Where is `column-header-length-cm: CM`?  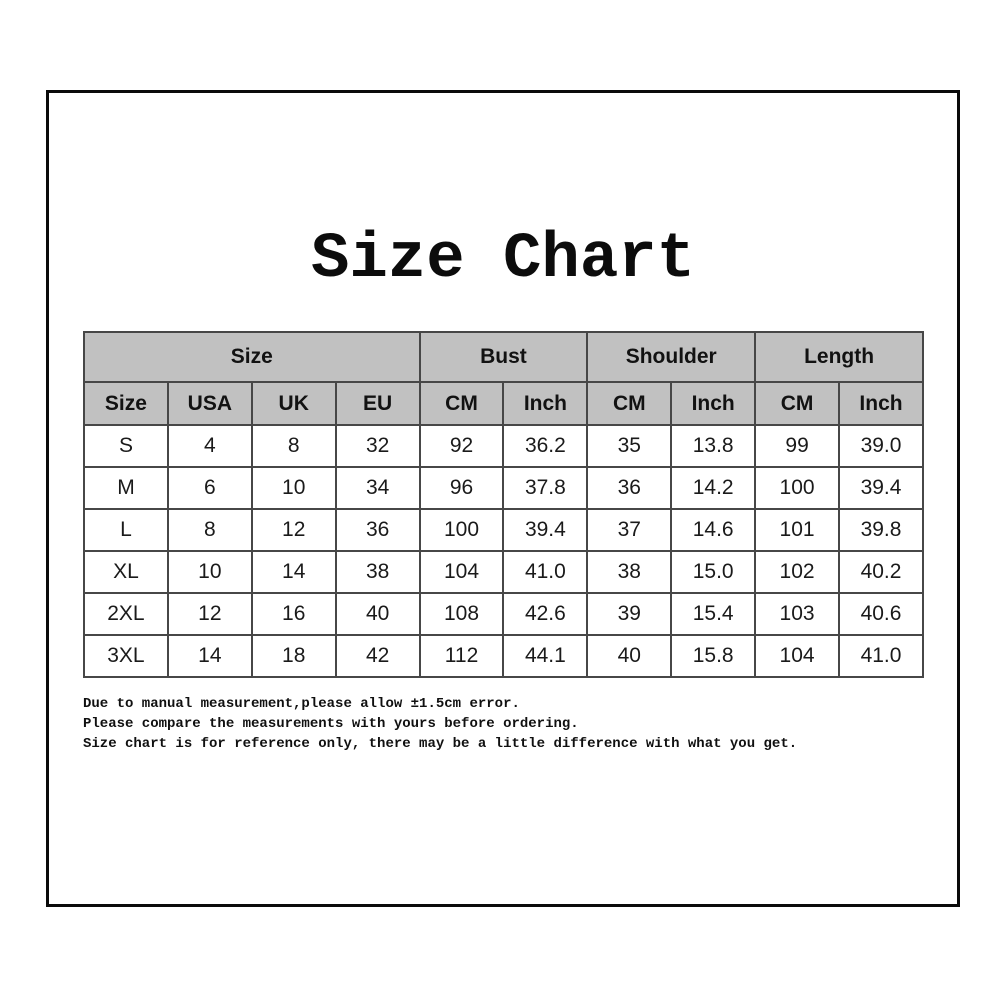
column-header-length-cm: CM is located at coordinates (797, 403).